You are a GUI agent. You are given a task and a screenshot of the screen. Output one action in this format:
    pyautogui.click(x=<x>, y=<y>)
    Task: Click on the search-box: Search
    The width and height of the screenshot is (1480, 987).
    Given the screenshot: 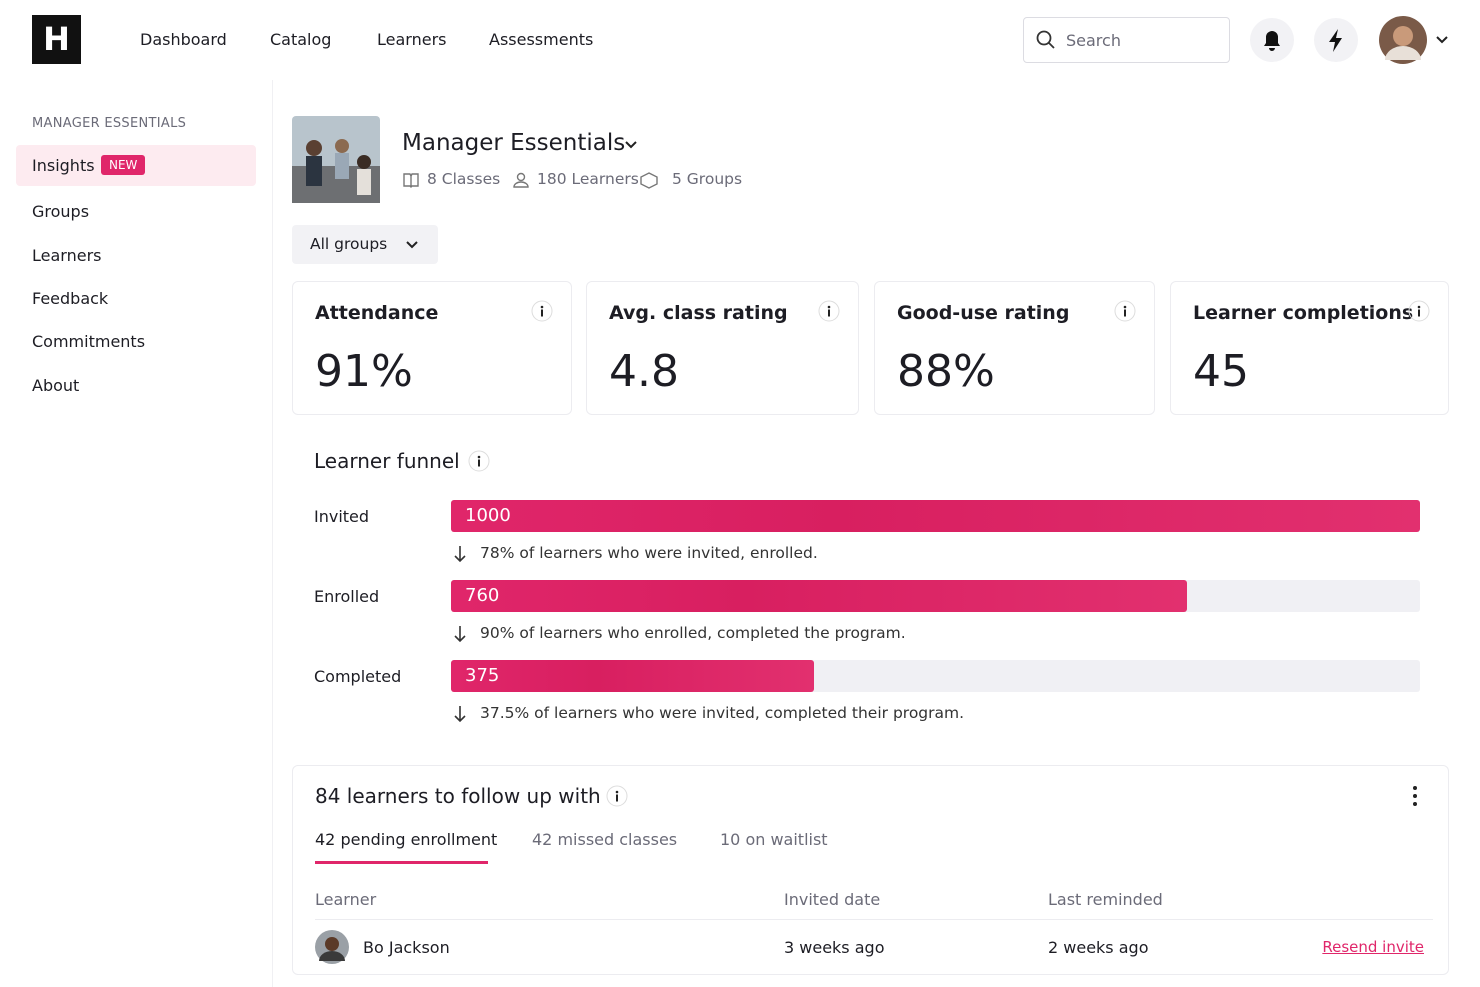 What is the action you would take?
    pyautogui.click(x=1126, y=40)
    